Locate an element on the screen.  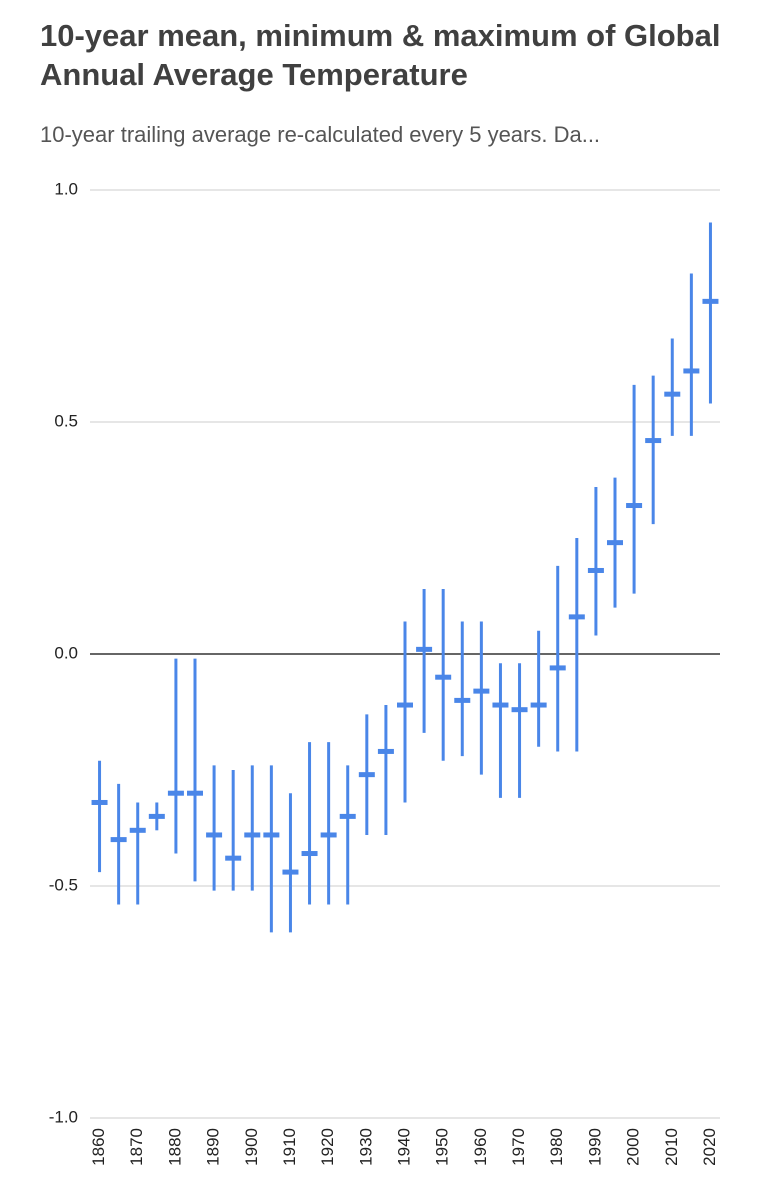
x-tick-label: 2010 is located at coordinates (671, 1147).